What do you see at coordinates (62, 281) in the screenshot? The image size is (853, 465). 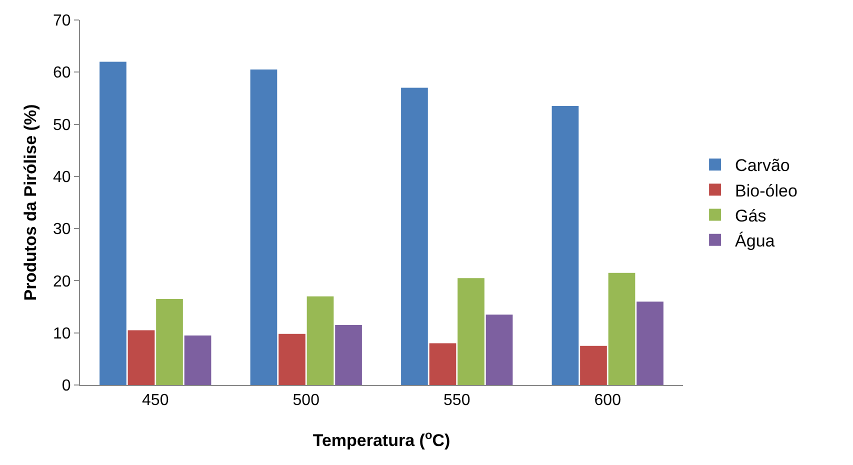 I see `y-tick-label: 20` at bounding box center [62, 281].